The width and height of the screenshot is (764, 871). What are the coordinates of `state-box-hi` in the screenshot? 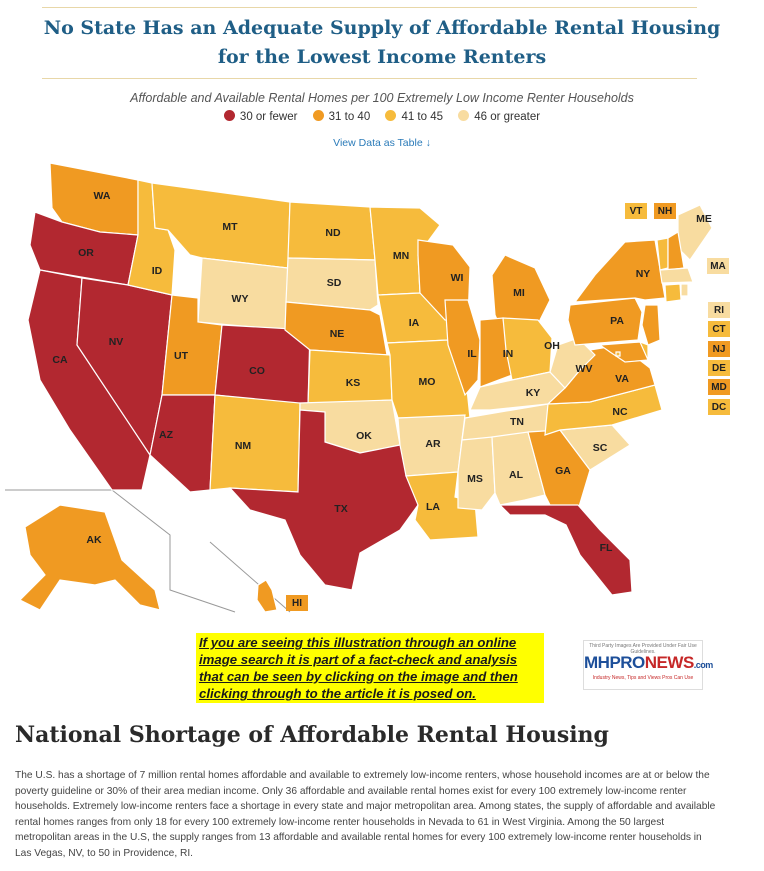 It's located at (297, 603).